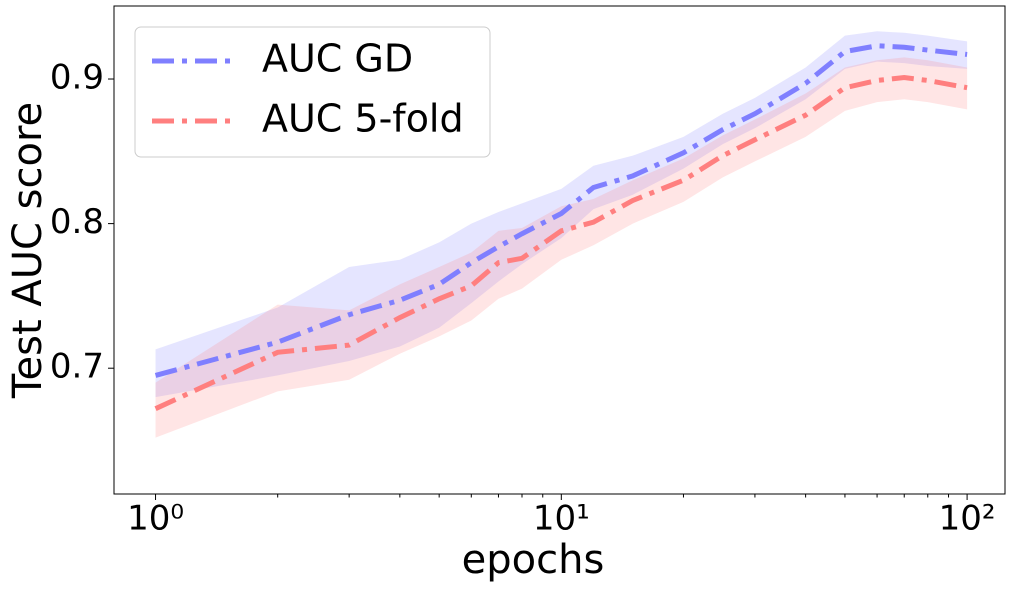 The width and height of the screenshot is (1013, 590). Describe the element at coordinates (337, 59) in the screenshot. I see `legend-label: AUC GD` at that location.